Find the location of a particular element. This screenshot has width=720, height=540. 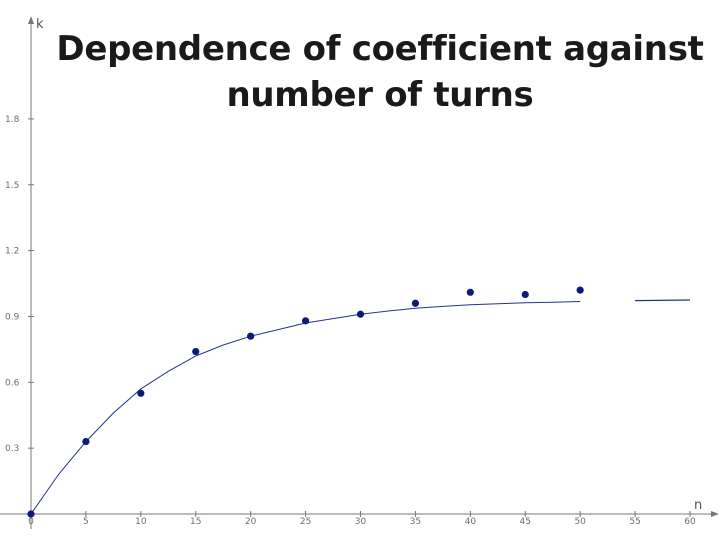

y-tick-label: 0.9 is located at coordinates (12, 317).